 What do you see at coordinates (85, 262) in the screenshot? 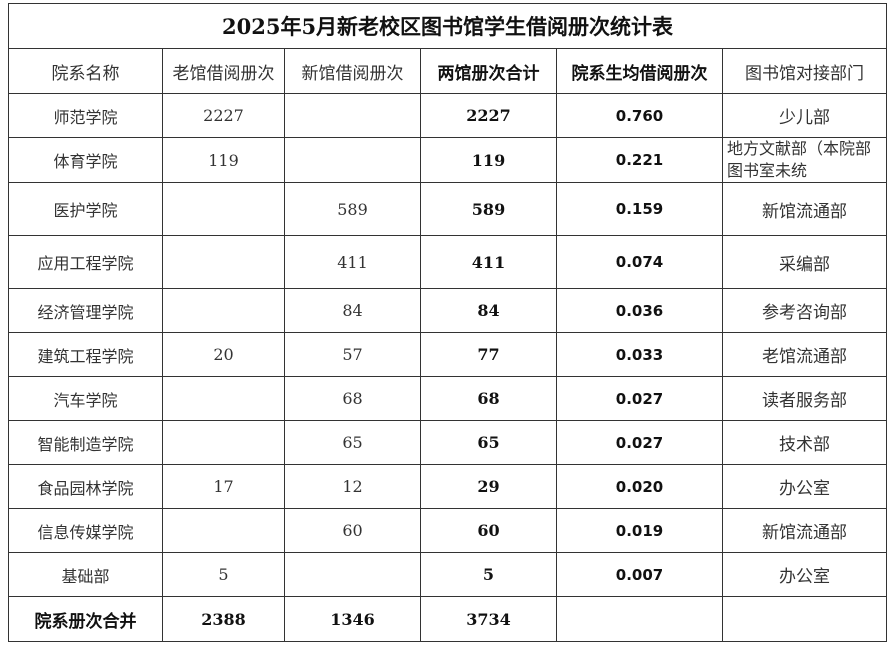
I see `dept-name-cell: 应用工程学院` at bounding box center [85, 262].